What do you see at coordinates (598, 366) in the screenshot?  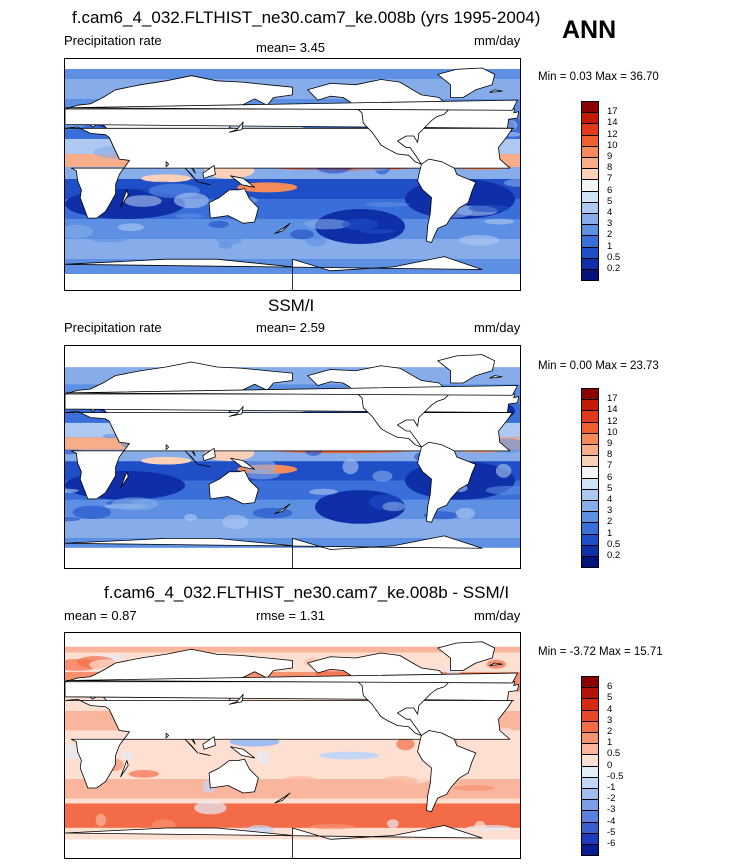 I see `panel-2-minmax: Min = 0.00 Max = 23.73` at bounding box center [598, 366].